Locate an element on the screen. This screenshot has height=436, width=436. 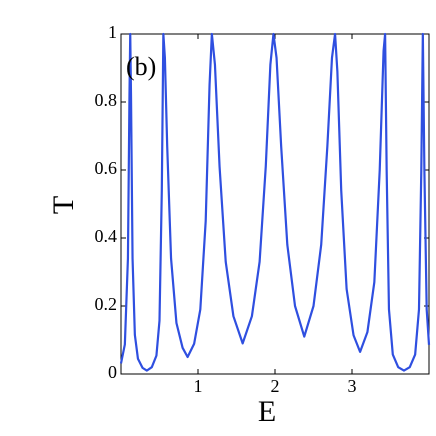
y-axis-label: T is located at coordinates (63, 205).